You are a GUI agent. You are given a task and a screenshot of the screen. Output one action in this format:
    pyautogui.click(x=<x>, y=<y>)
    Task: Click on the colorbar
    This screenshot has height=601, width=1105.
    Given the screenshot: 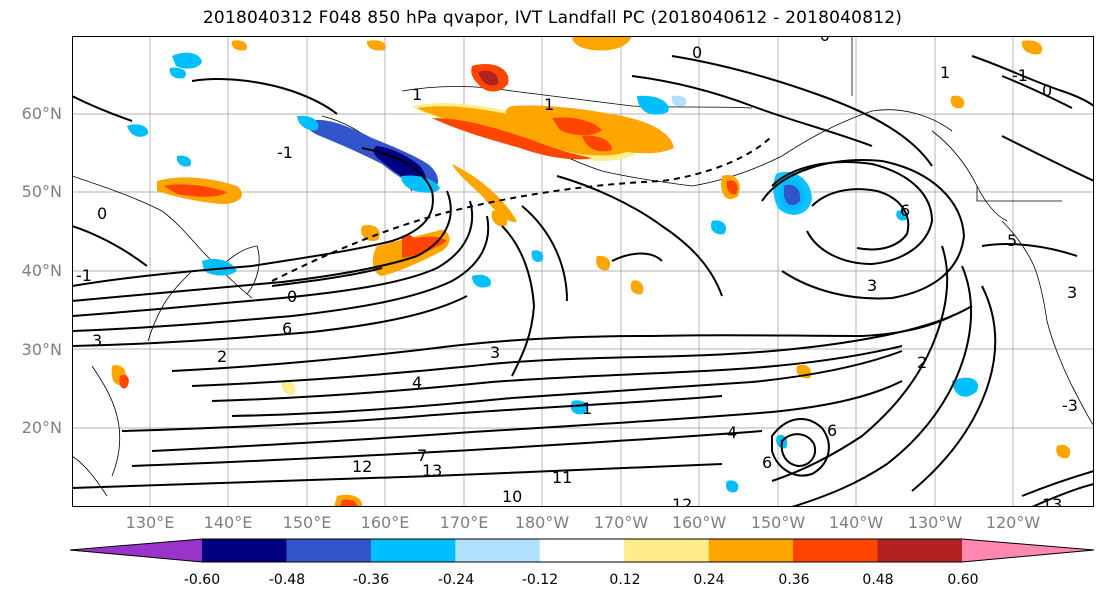 What is the action you would take?
    pyautogui.click(x=582, y=550)
    